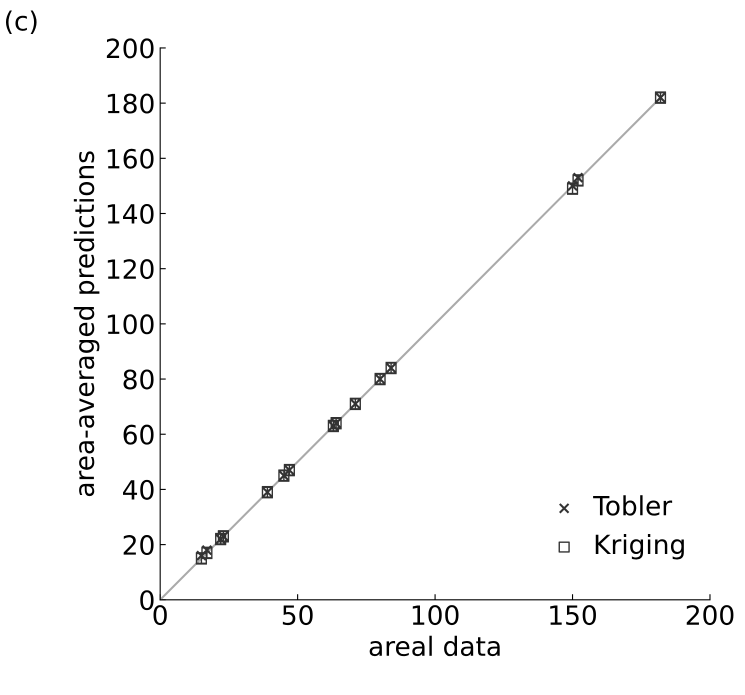  What do you see at coordinates (160, 615) in the screenshot?
I see `x-tick-label: 0` at bounding box center [160, 615].